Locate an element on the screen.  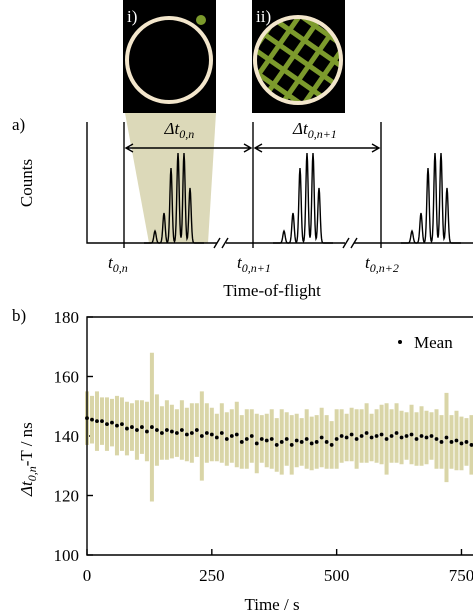
x-tick-label: 500 is located at coordinates (337, 575).